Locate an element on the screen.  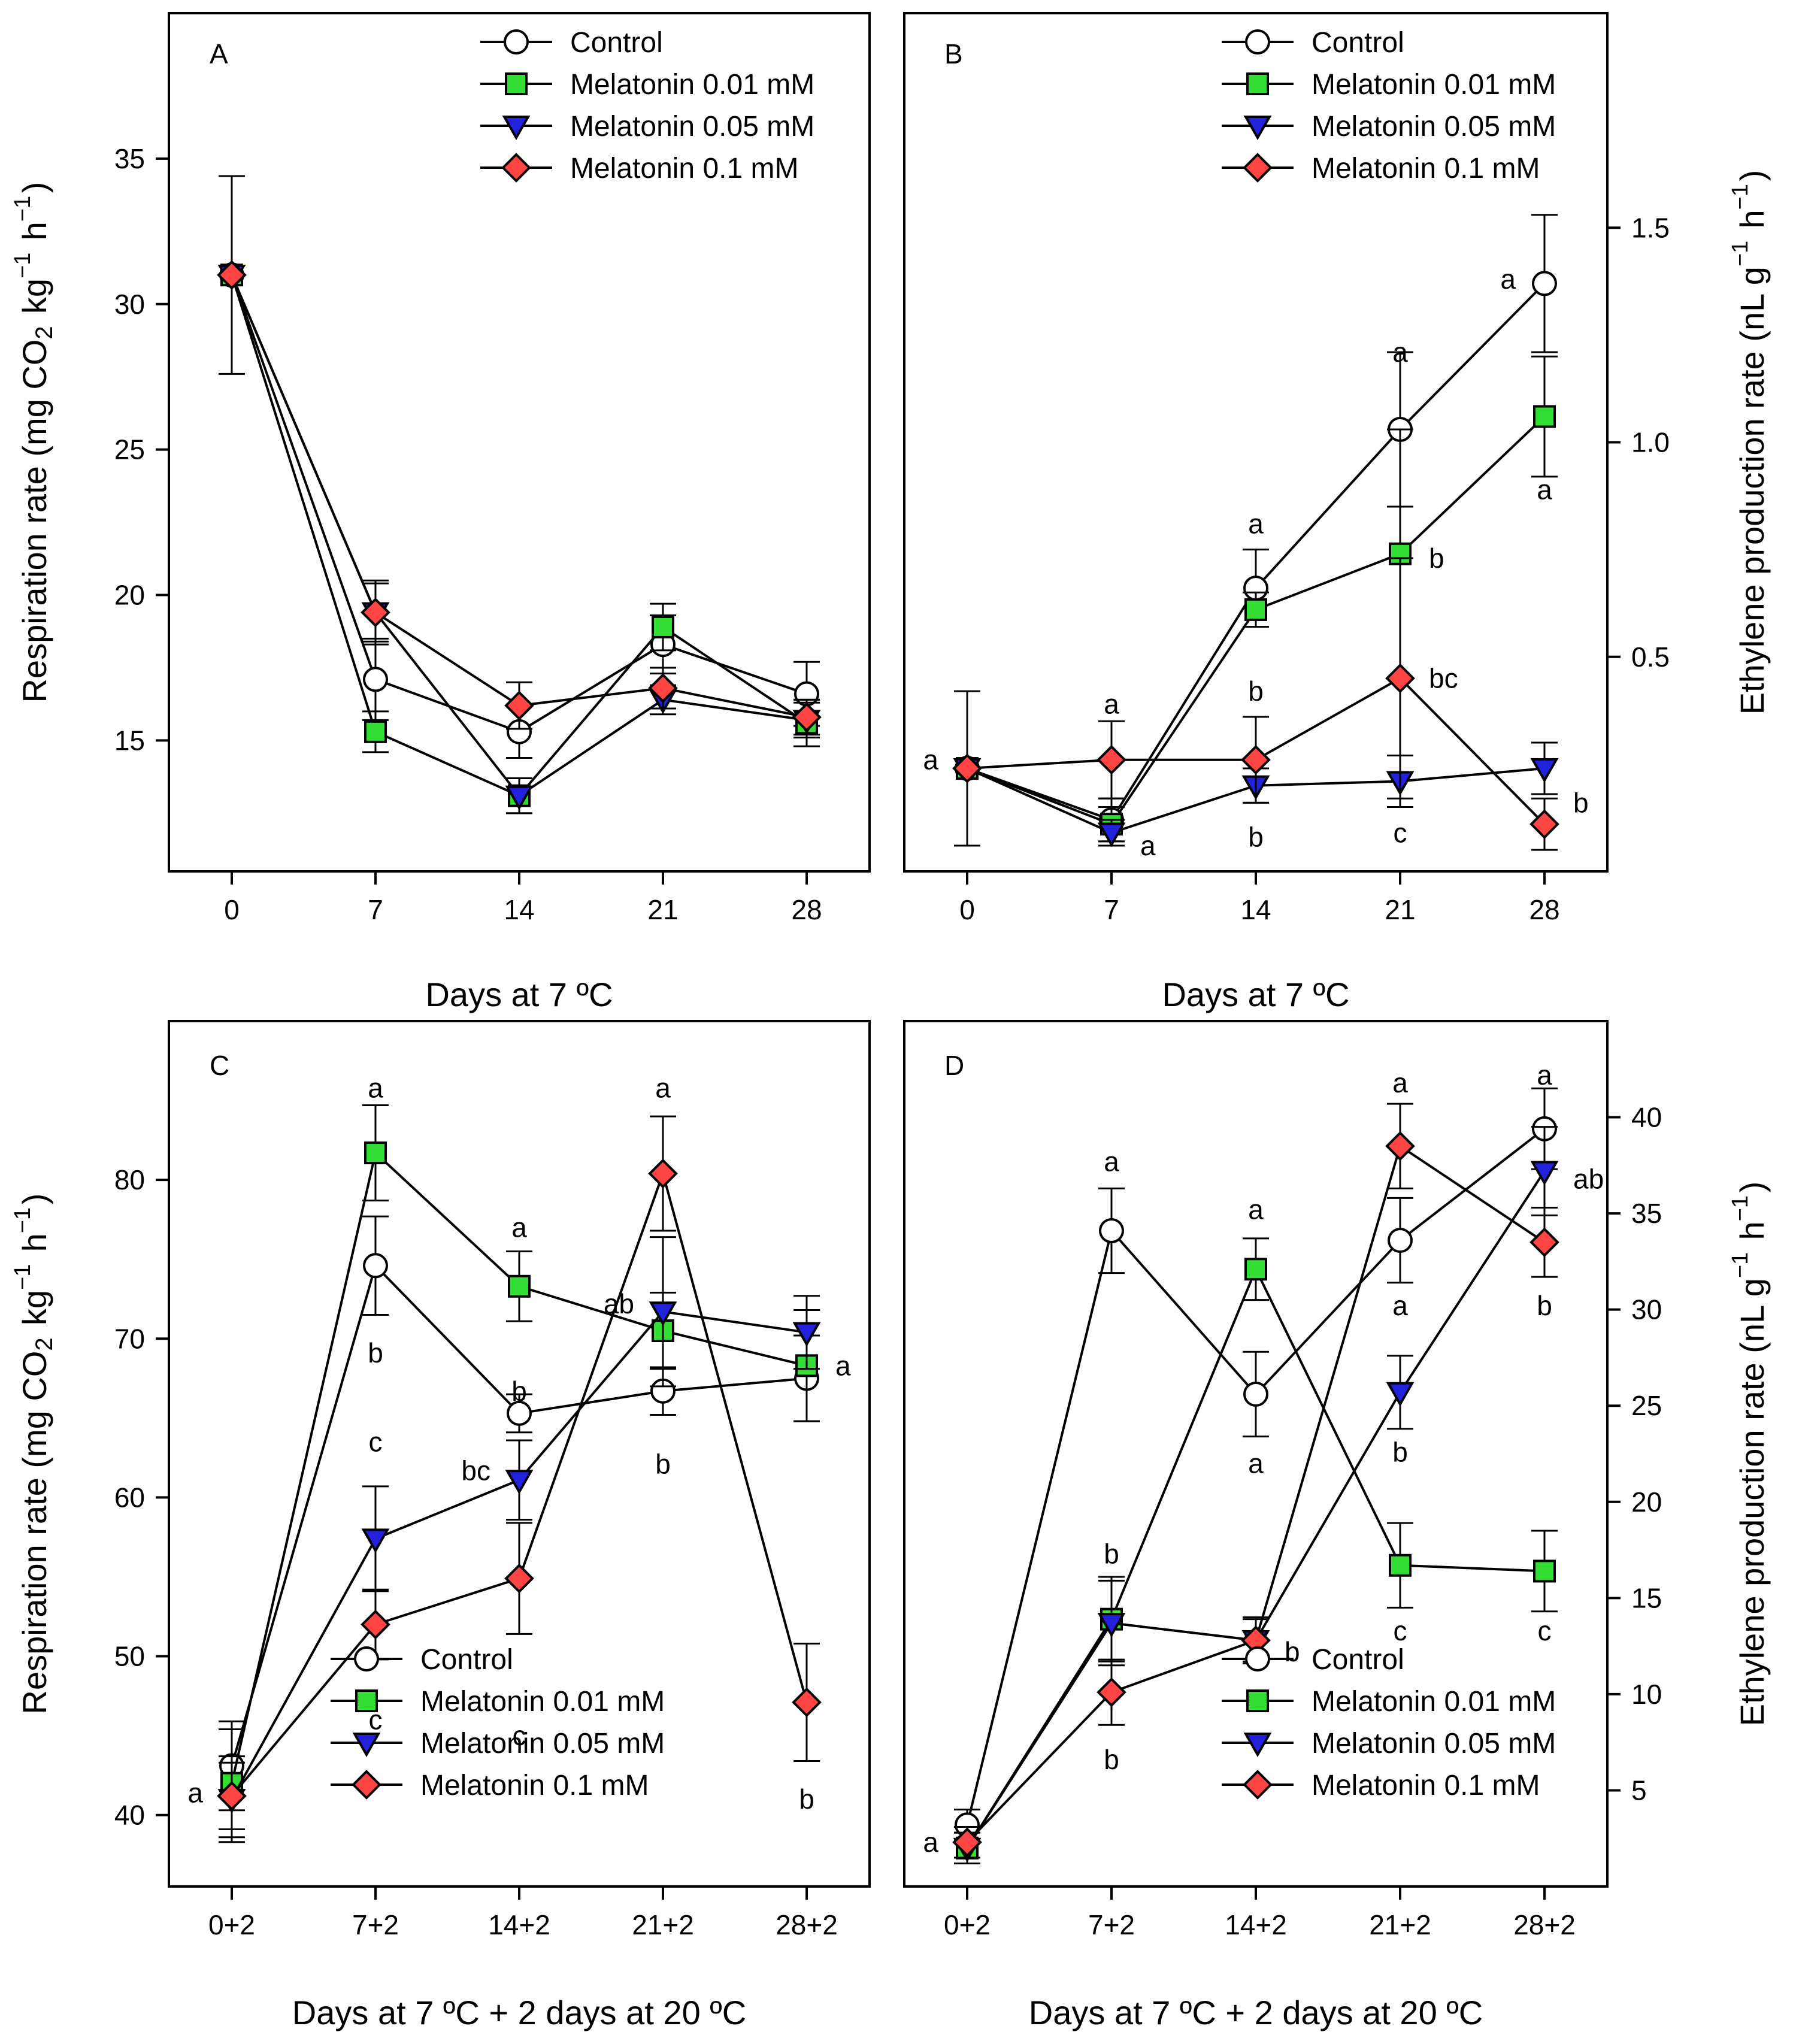
axis-title-part: −1 is located at coordinates (1740, 254).